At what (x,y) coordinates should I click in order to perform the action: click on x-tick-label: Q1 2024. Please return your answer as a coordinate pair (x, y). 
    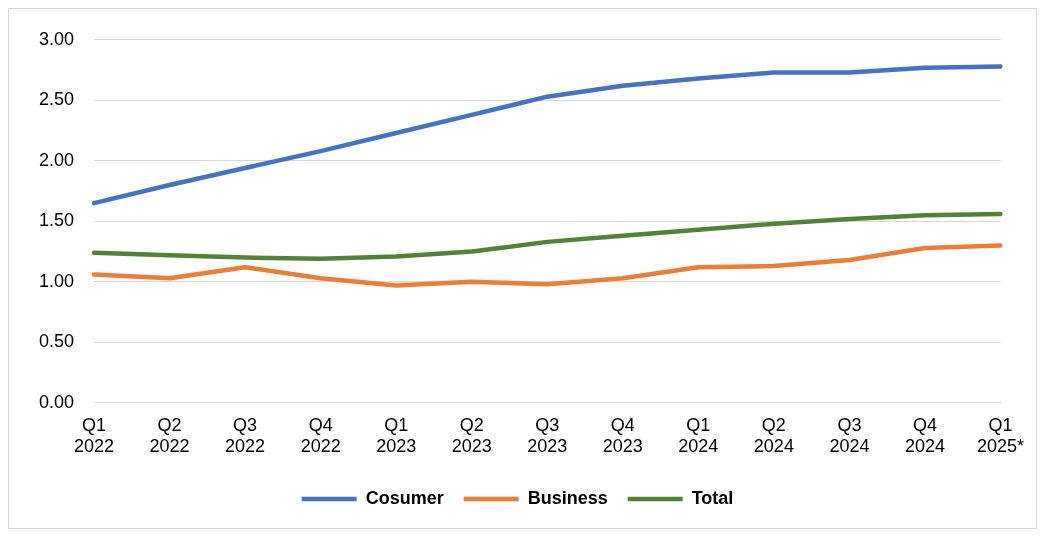
    Looking at the image, I should click on (698, 435).